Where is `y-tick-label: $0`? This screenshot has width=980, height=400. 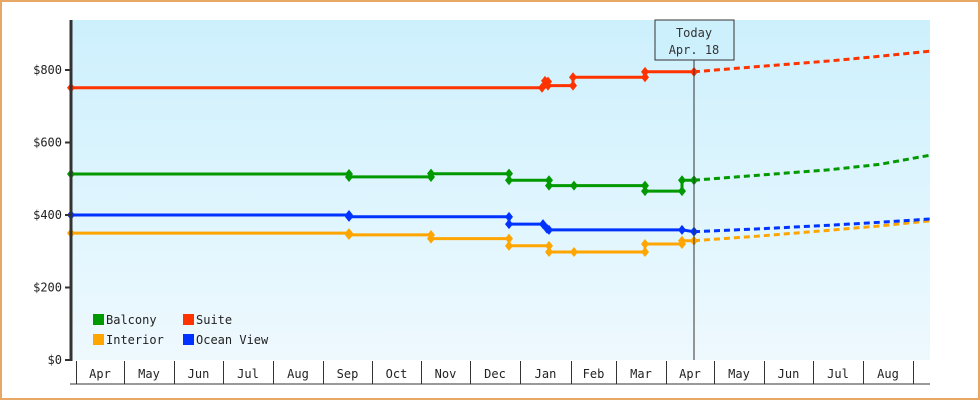 y-tick-label: $0 is located at coordinates (55, 360).